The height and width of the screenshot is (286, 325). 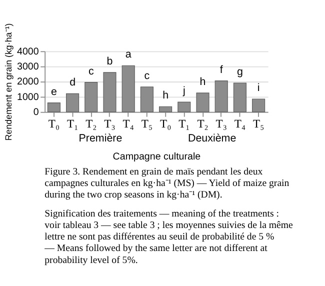 What do you see at coordinates (73, 82) in the screenshot?
I see `data-label: d` at bounding box center [73, 82].